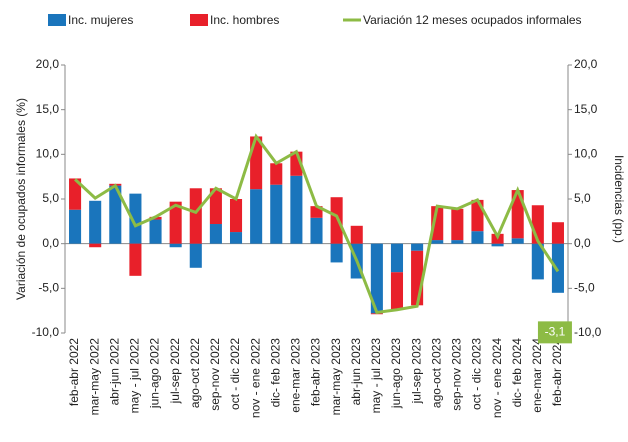 The image size is (628, 442). I want to click on annotation-box, so click(554, 332).